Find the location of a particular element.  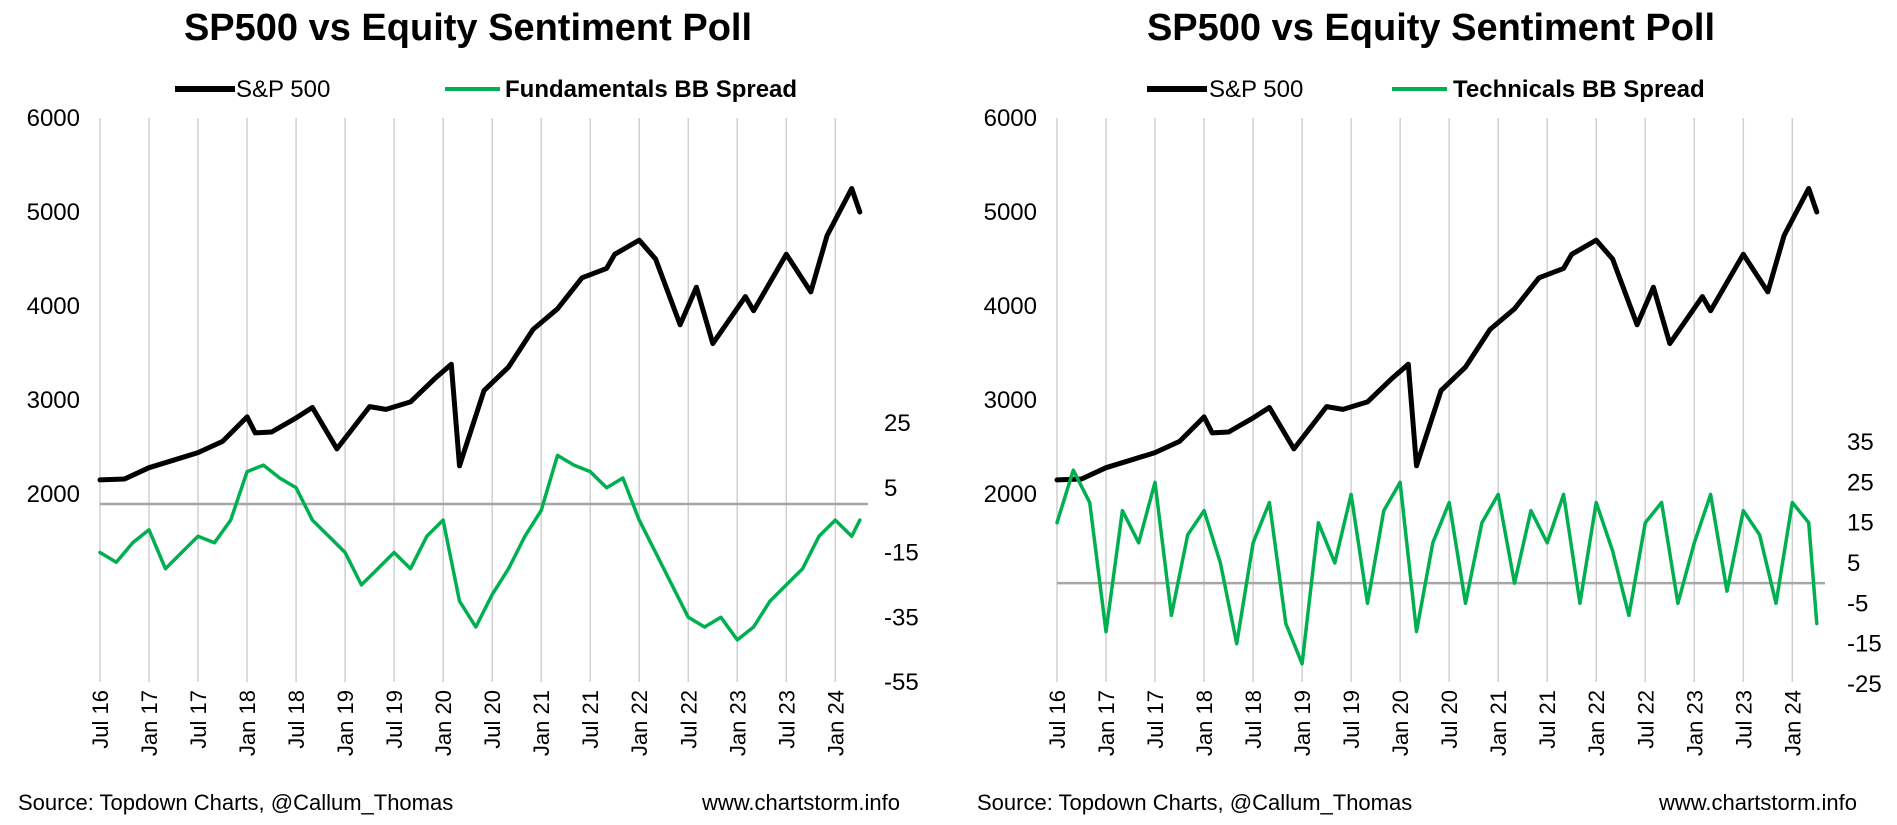

right-tick-label: -5 is located at coordinates (1857, 603).